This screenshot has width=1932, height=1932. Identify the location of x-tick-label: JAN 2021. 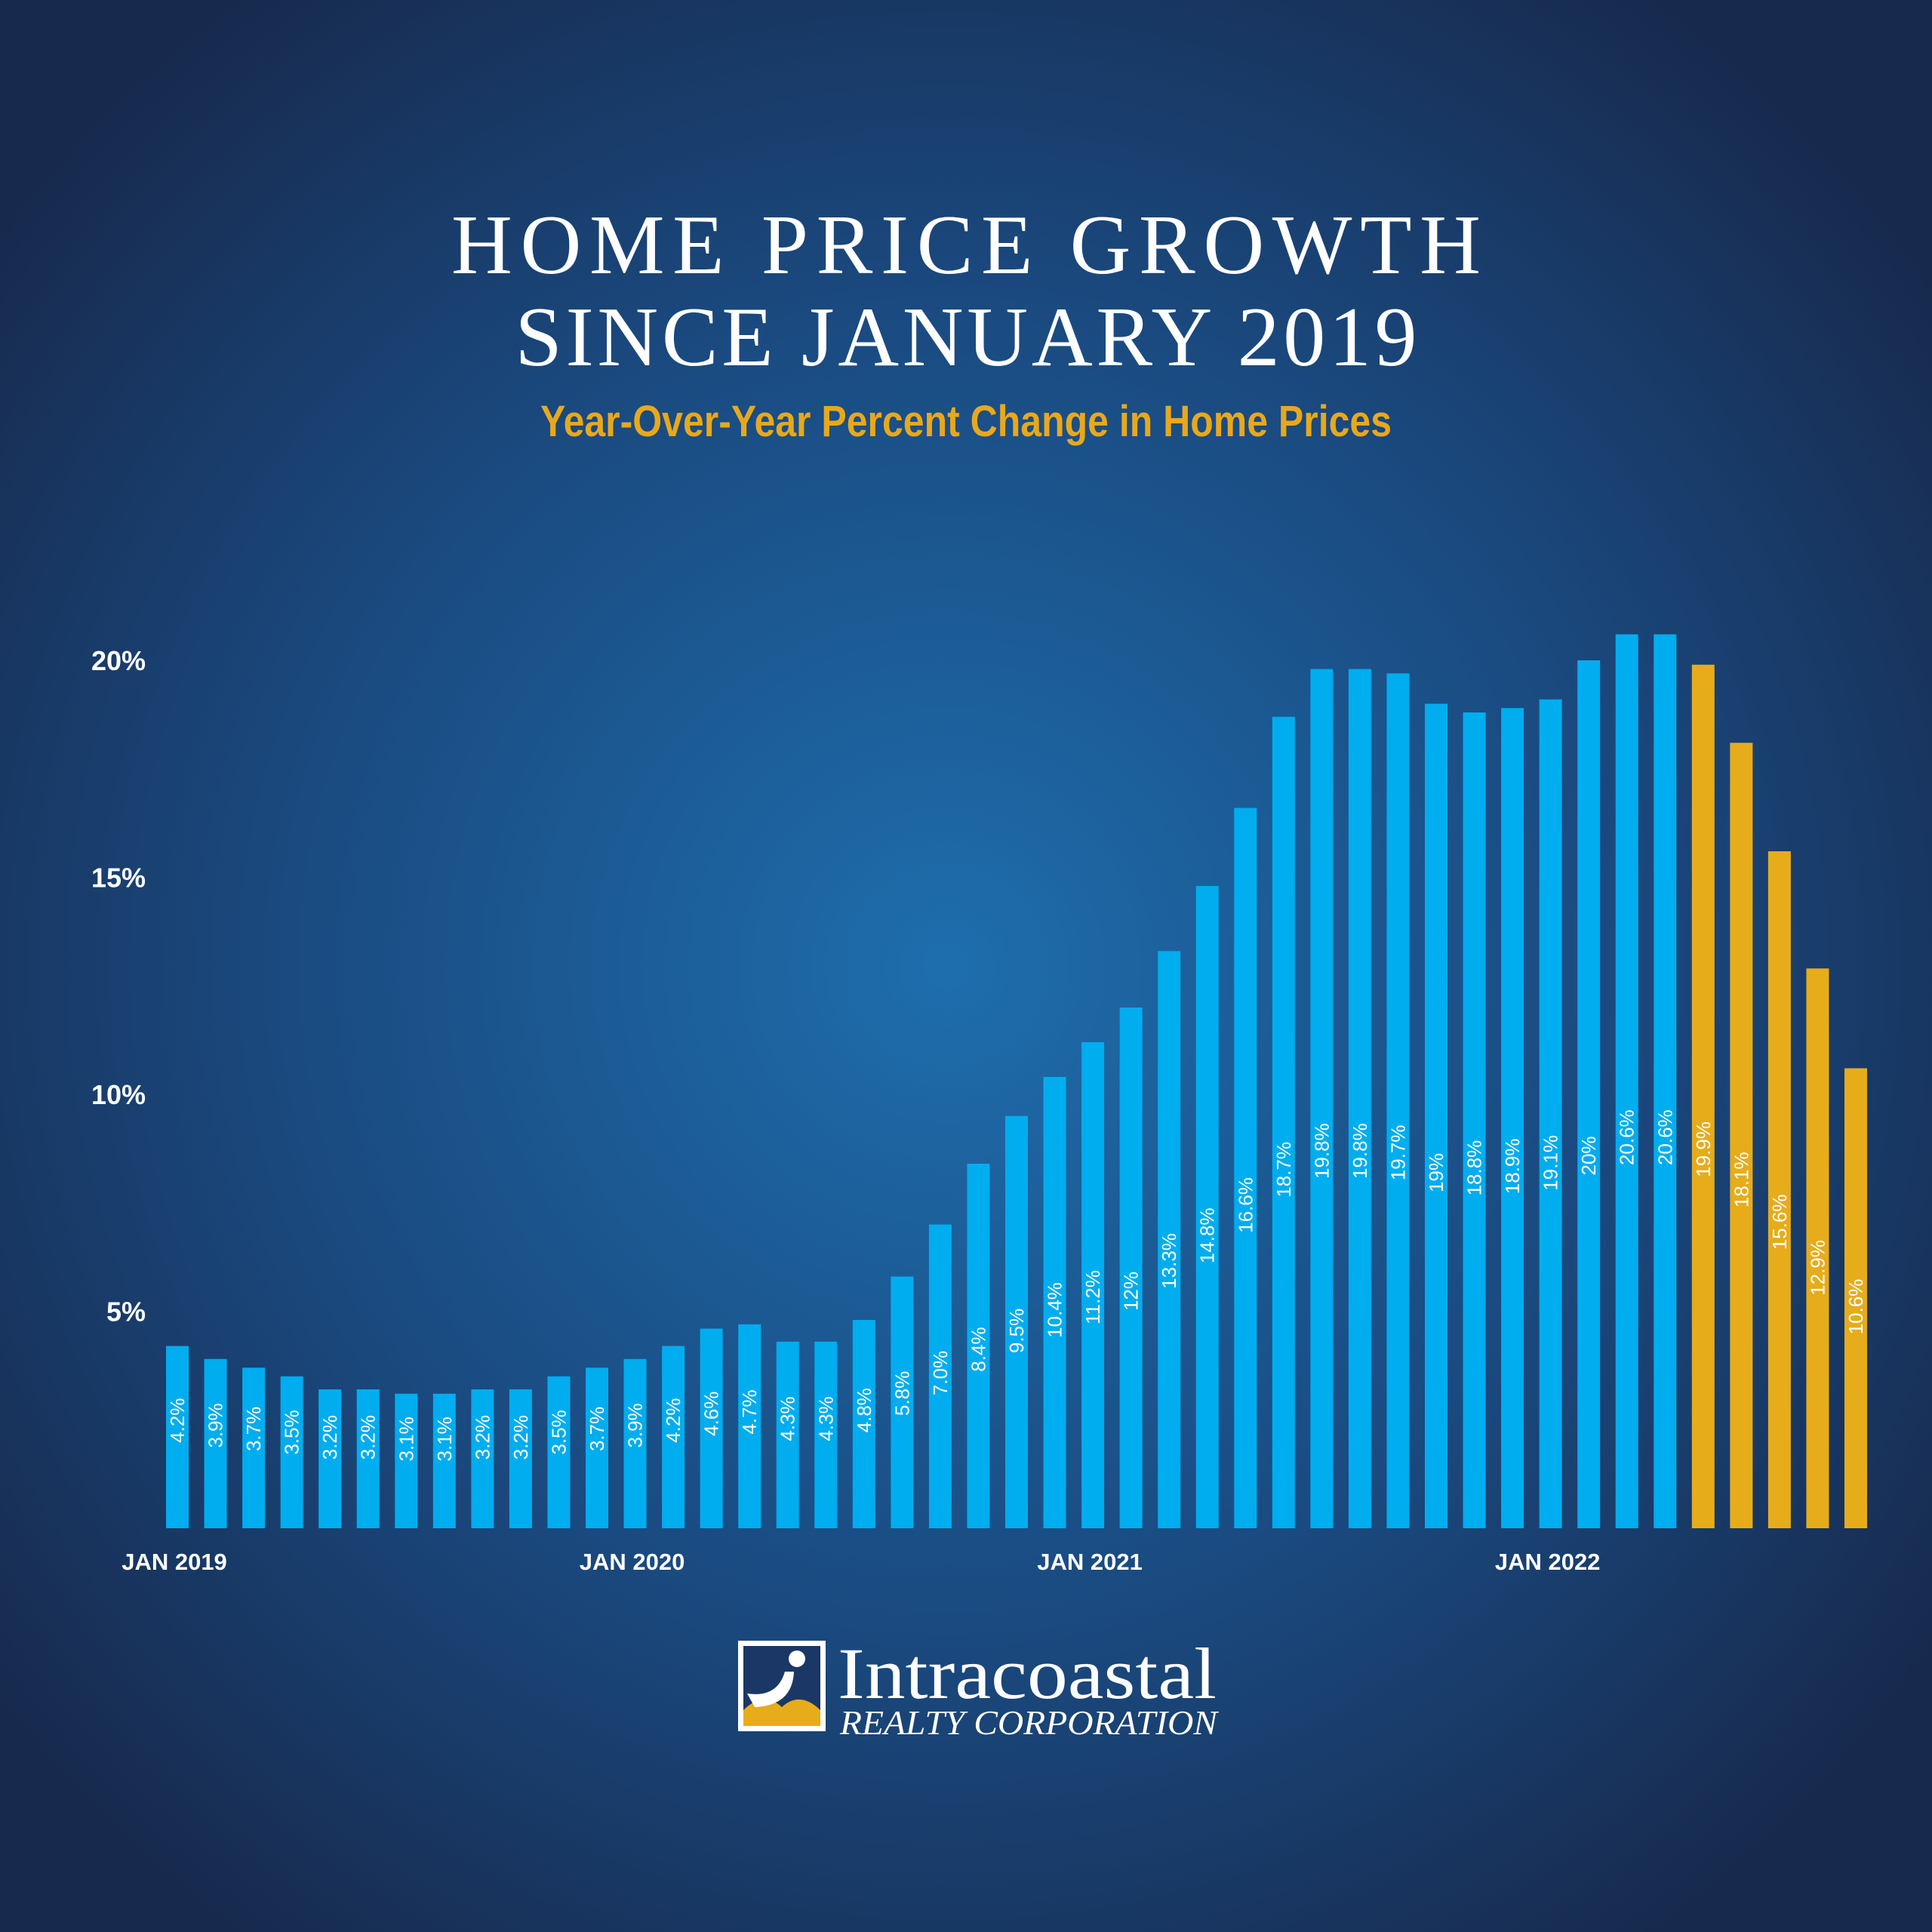
(1090, 1562).